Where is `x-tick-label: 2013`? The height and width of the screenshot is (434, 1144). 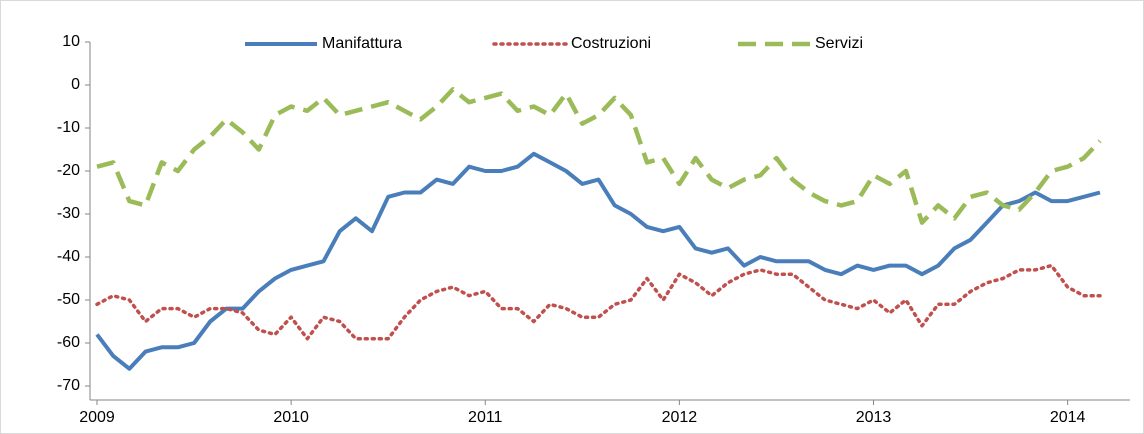
x-tick-label: 2013 is located at coordinates (874, 417).